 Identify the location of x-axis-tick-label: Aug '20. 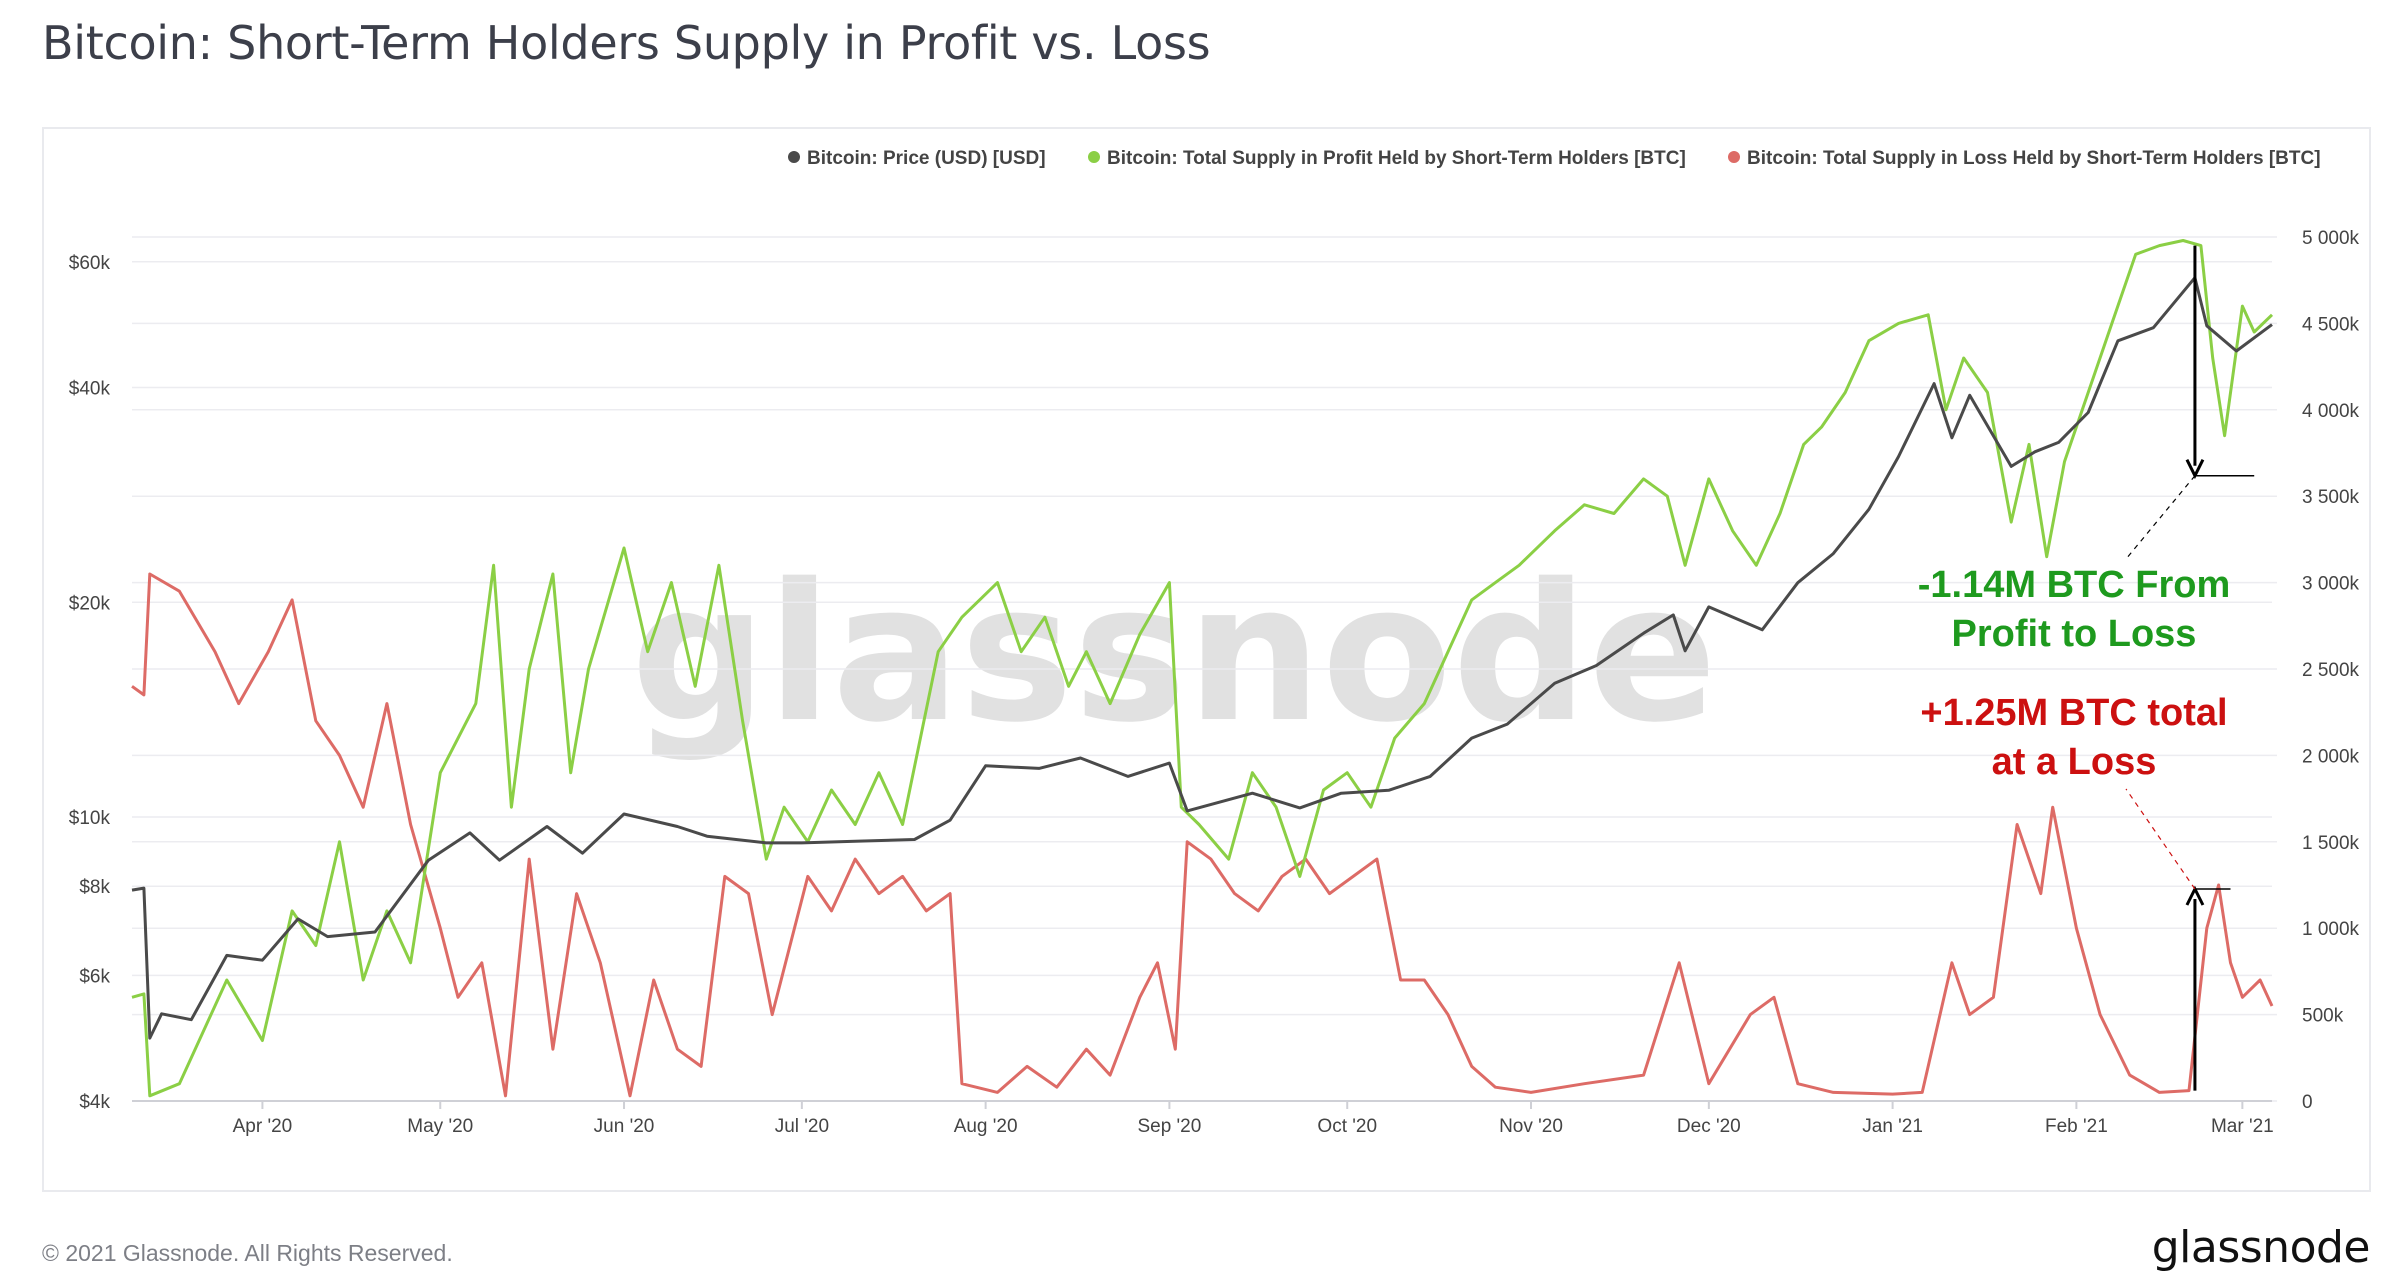
(986, 1126).